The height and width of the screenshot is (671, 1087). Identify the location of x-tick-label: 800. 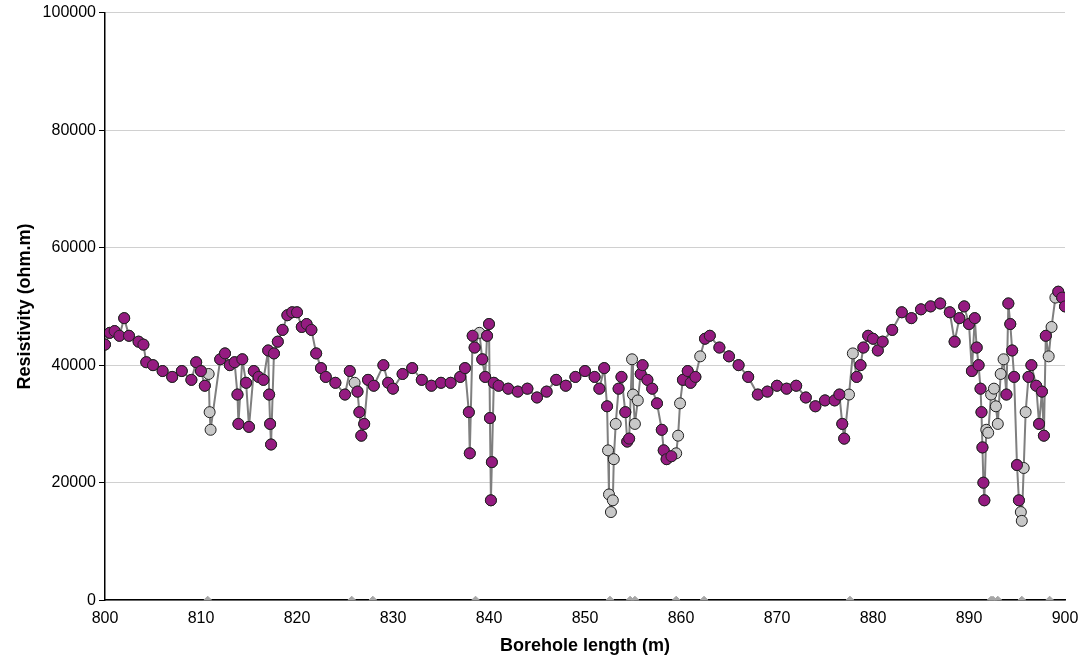
(105, 618).